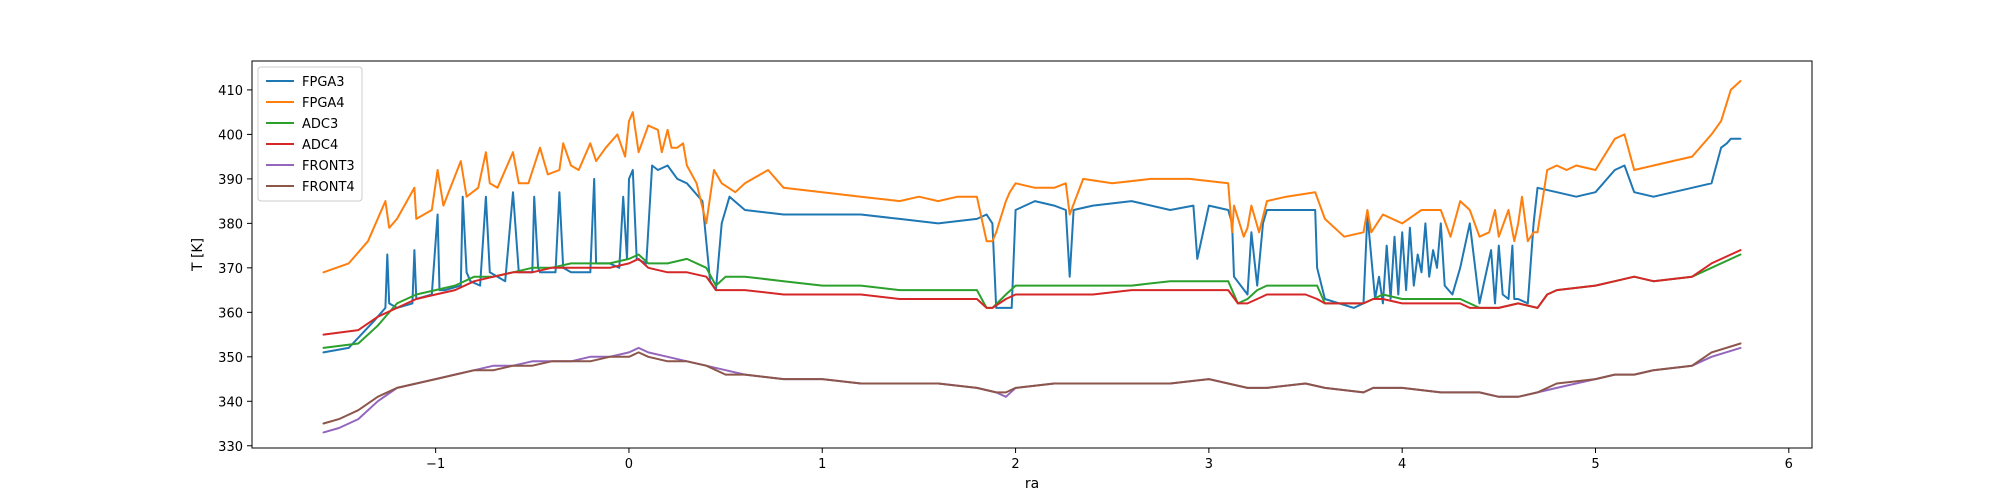  What do you see at coordinates (629, 464) in the screenshot?
I see `x-tick-label: 0` at bounding box center [629, 464].